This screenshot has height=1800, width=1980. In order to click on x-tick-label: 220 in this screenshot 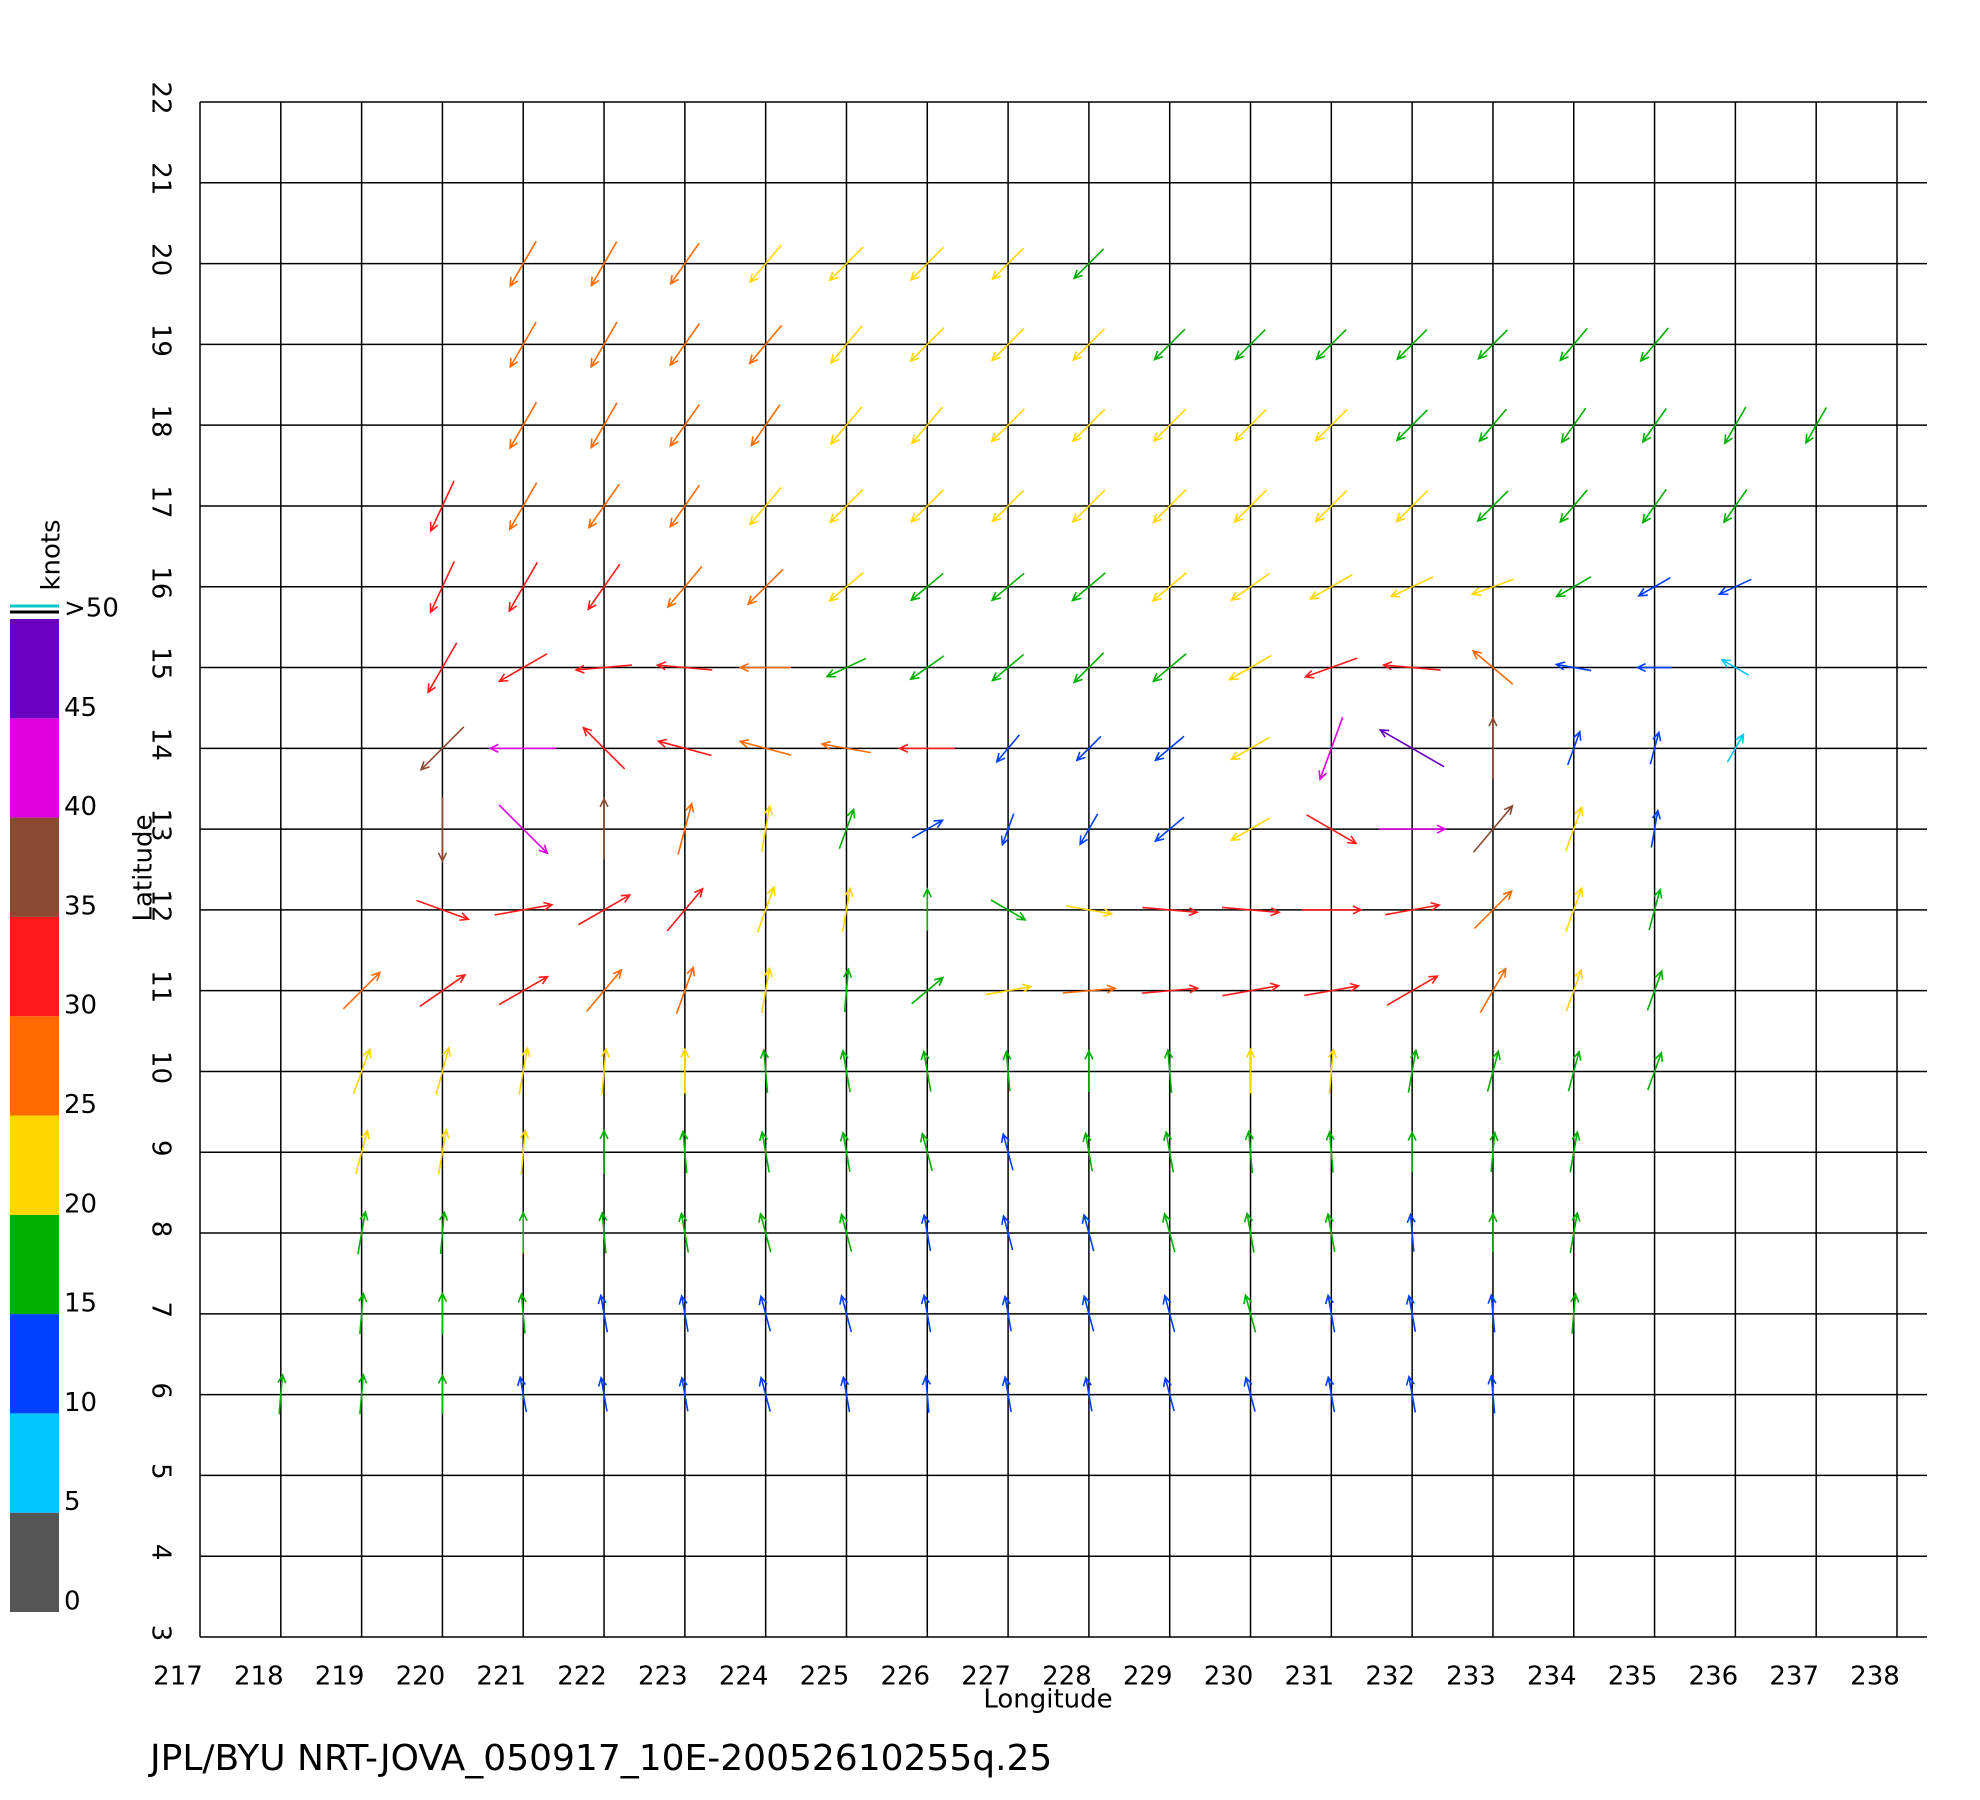, I will do `click(421, 1677)`.